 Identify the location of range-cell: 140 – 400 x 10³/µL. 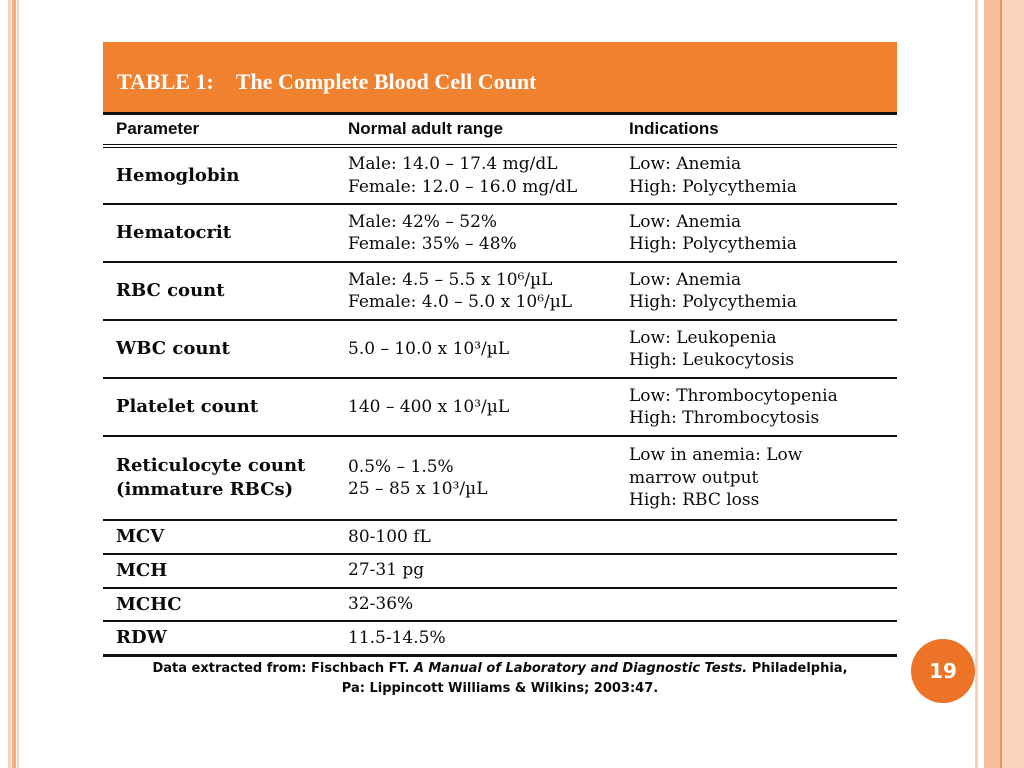
(488, 407).